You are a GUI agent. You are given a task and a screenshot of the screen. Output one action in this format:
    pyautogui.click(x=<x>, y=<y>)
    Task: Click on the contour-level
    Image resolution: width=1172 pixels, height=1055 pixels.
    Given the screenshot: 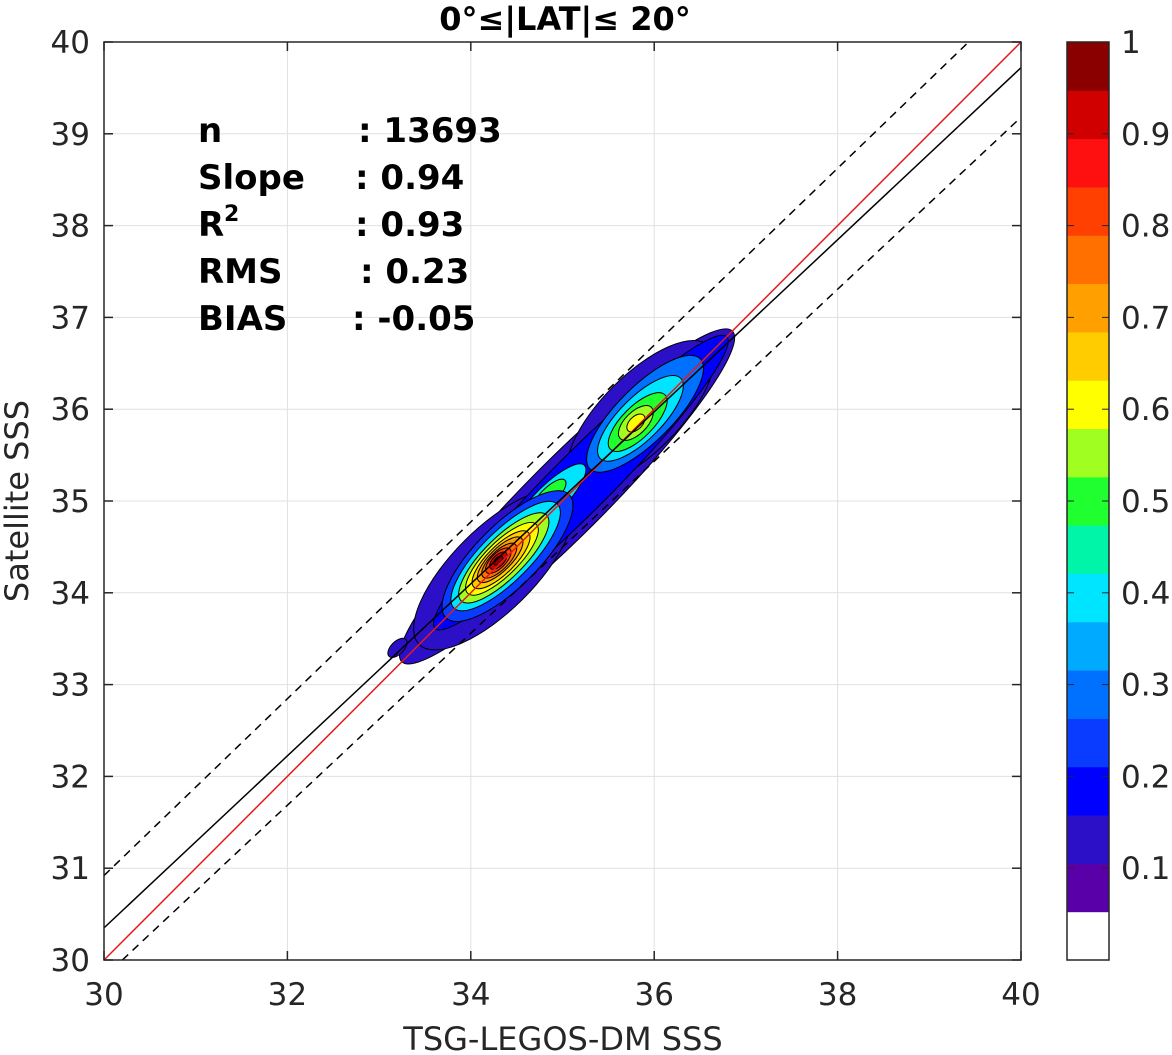 What is the action you would take?
    pyautogui.click(x=636, y=423)
    